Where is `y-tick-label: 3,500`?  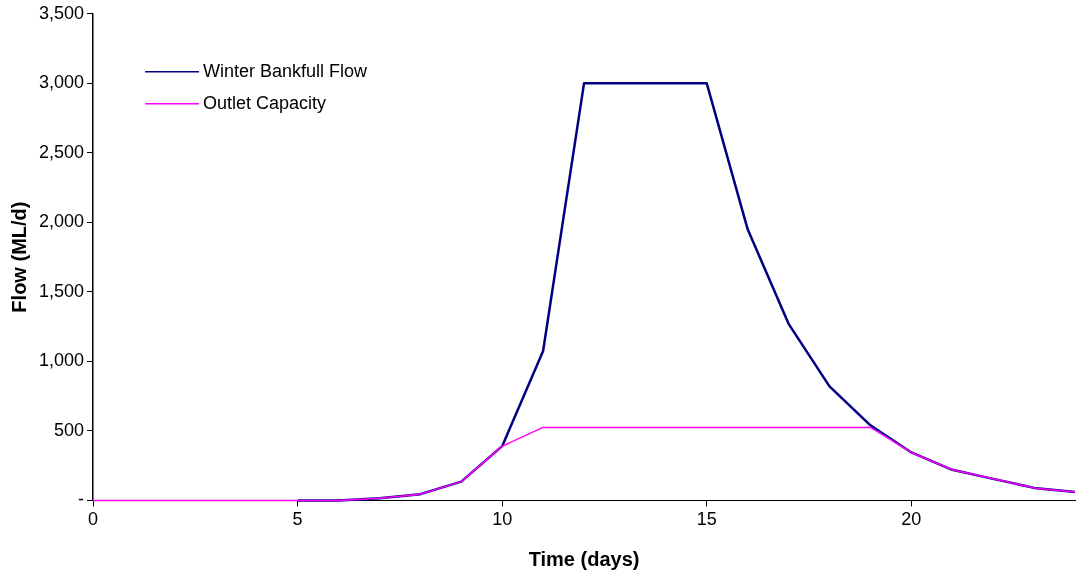 y-tick-label: 3,500 is located at coordinates (62, 12).